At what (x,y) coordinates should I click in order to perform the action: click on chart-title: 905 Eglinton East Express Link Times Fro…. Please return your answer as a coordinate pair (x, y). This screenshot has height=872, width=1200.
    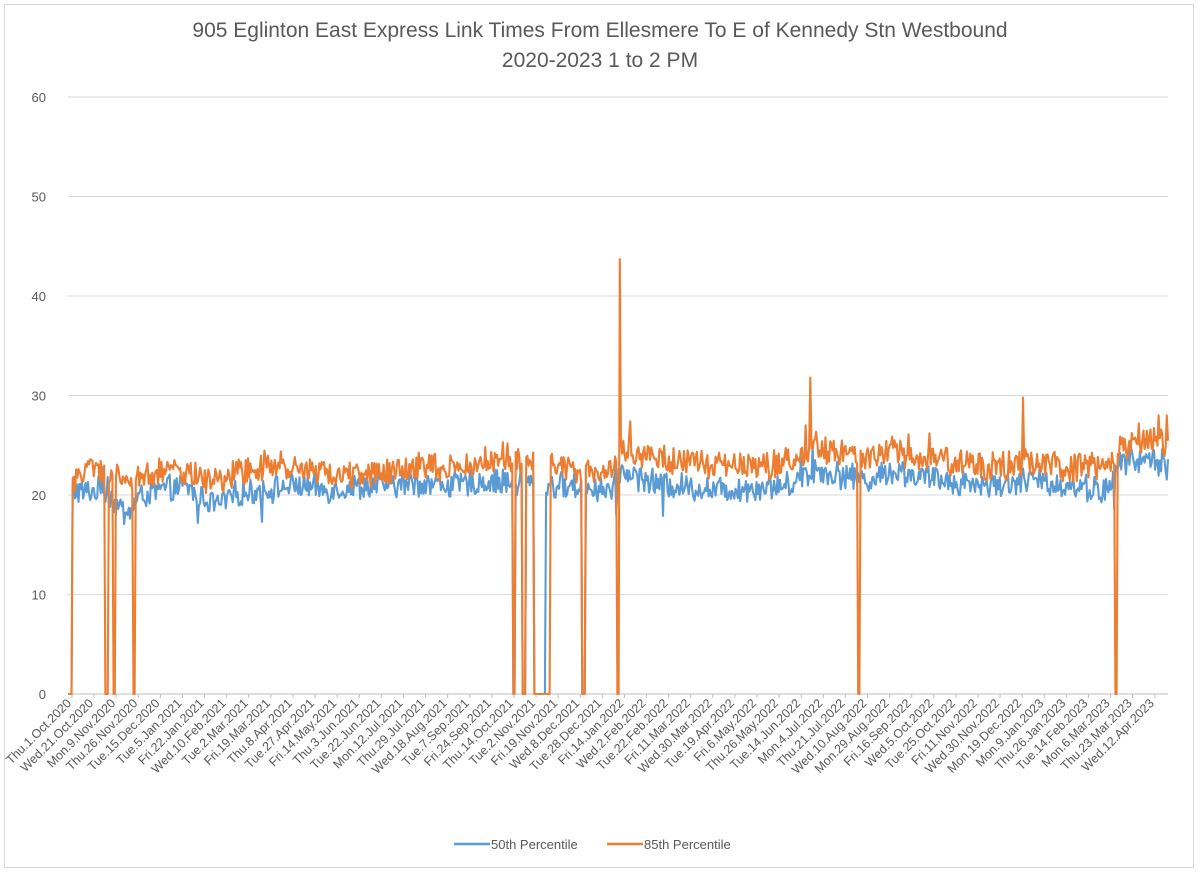
    Looking at the image, I should click on (600, 30).